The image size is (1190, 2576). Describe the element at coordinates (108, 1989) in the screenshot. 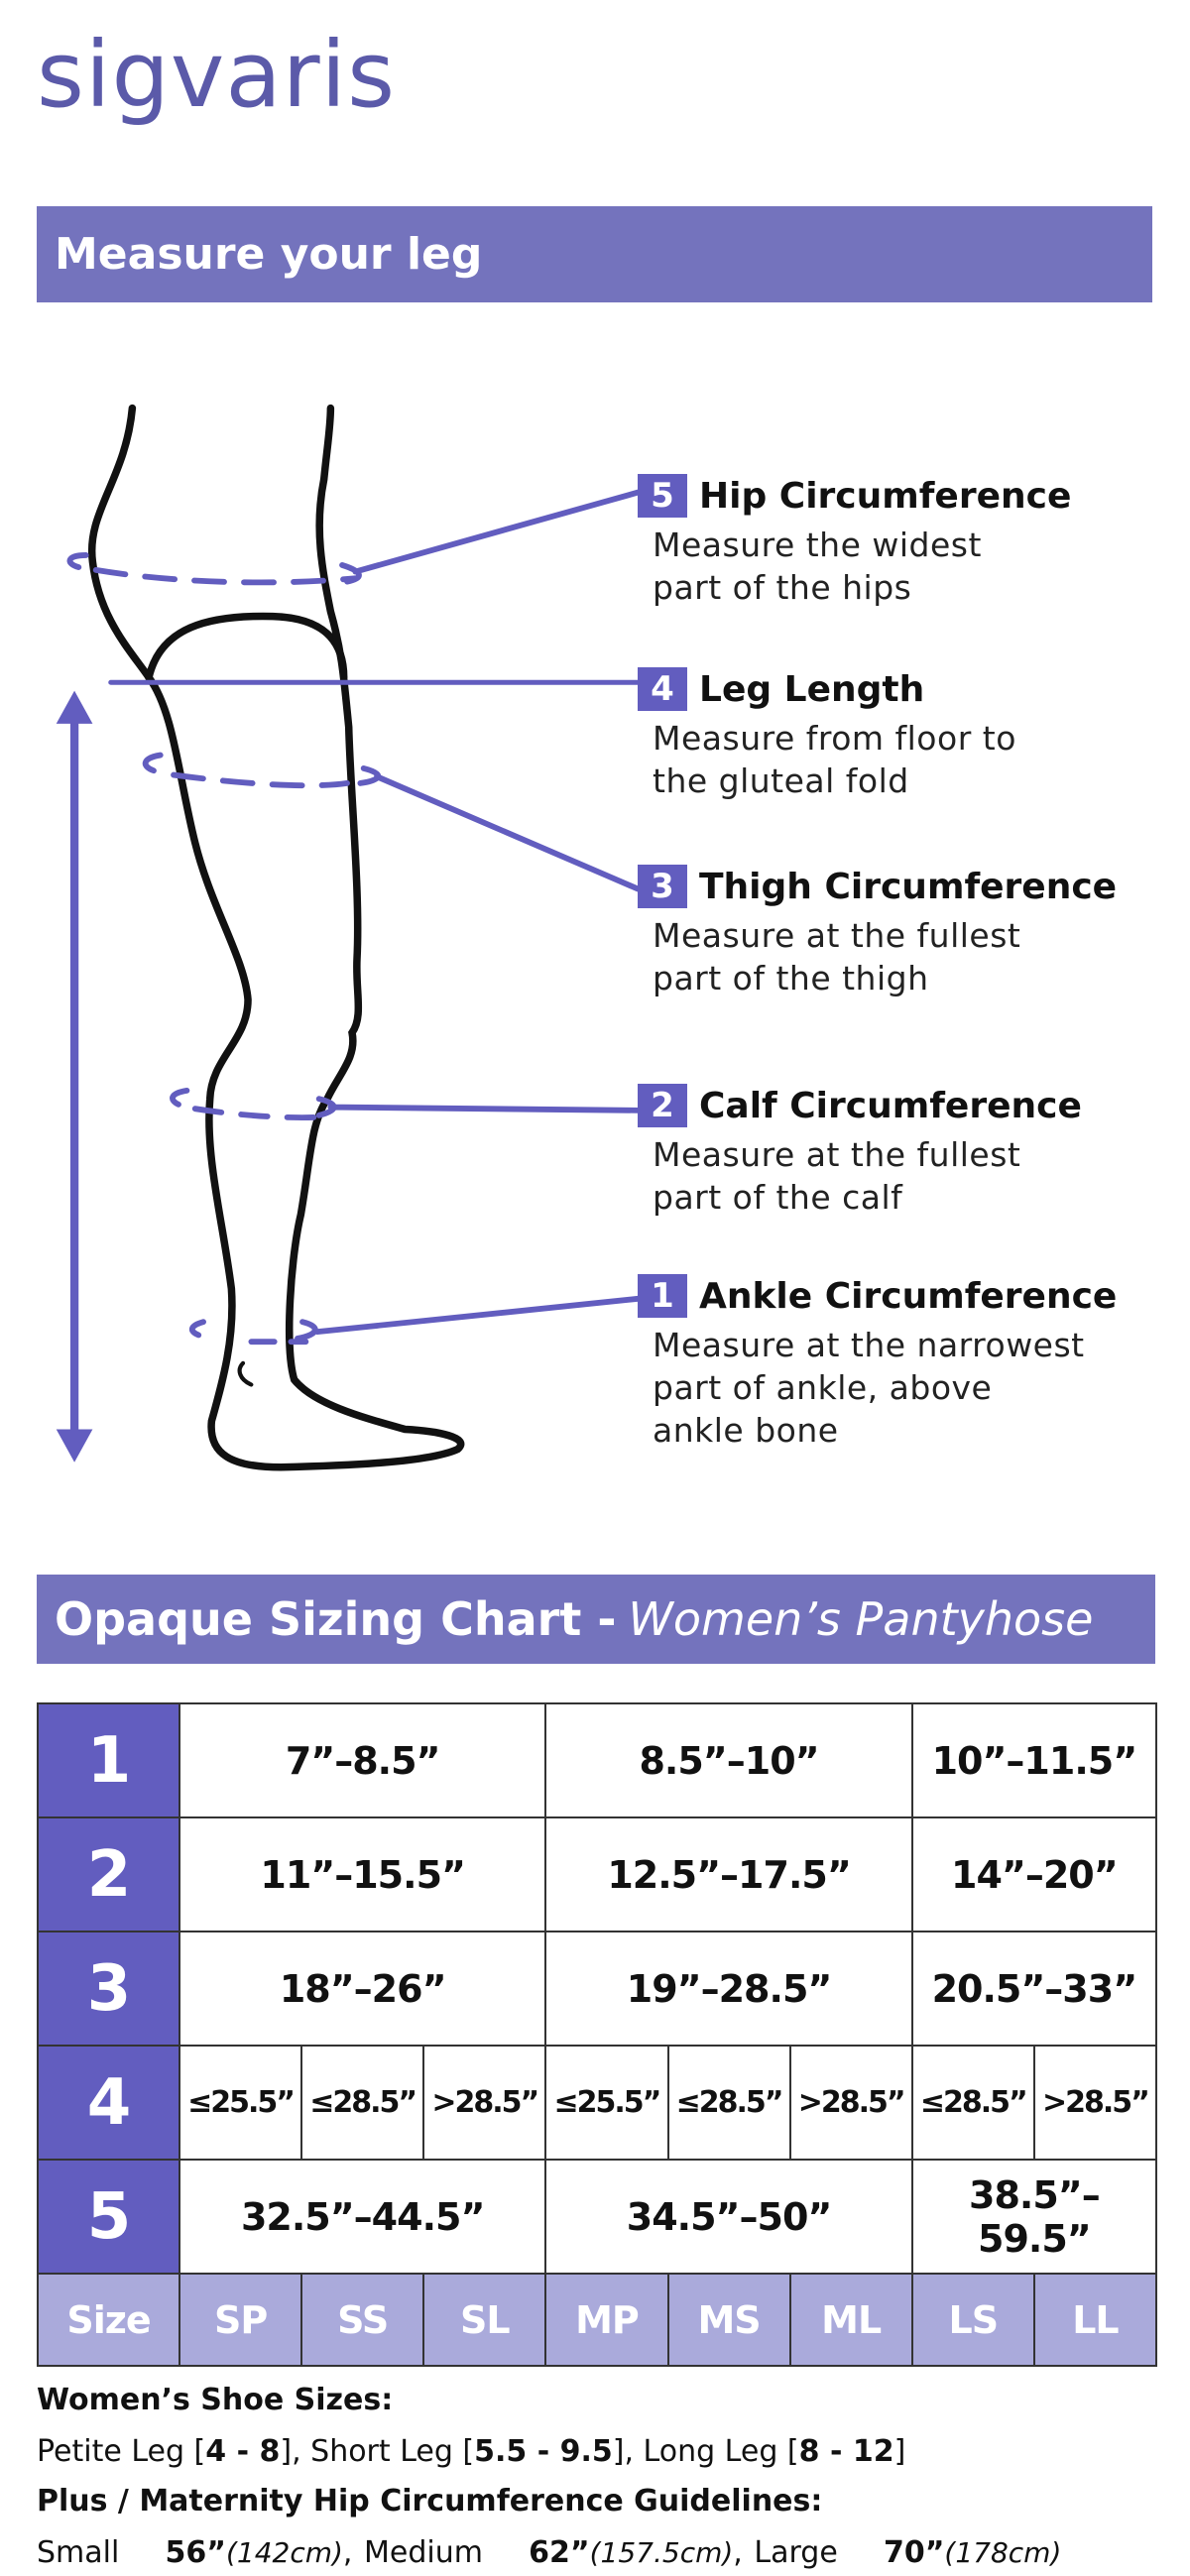

I see `row-number: 3` at that location.